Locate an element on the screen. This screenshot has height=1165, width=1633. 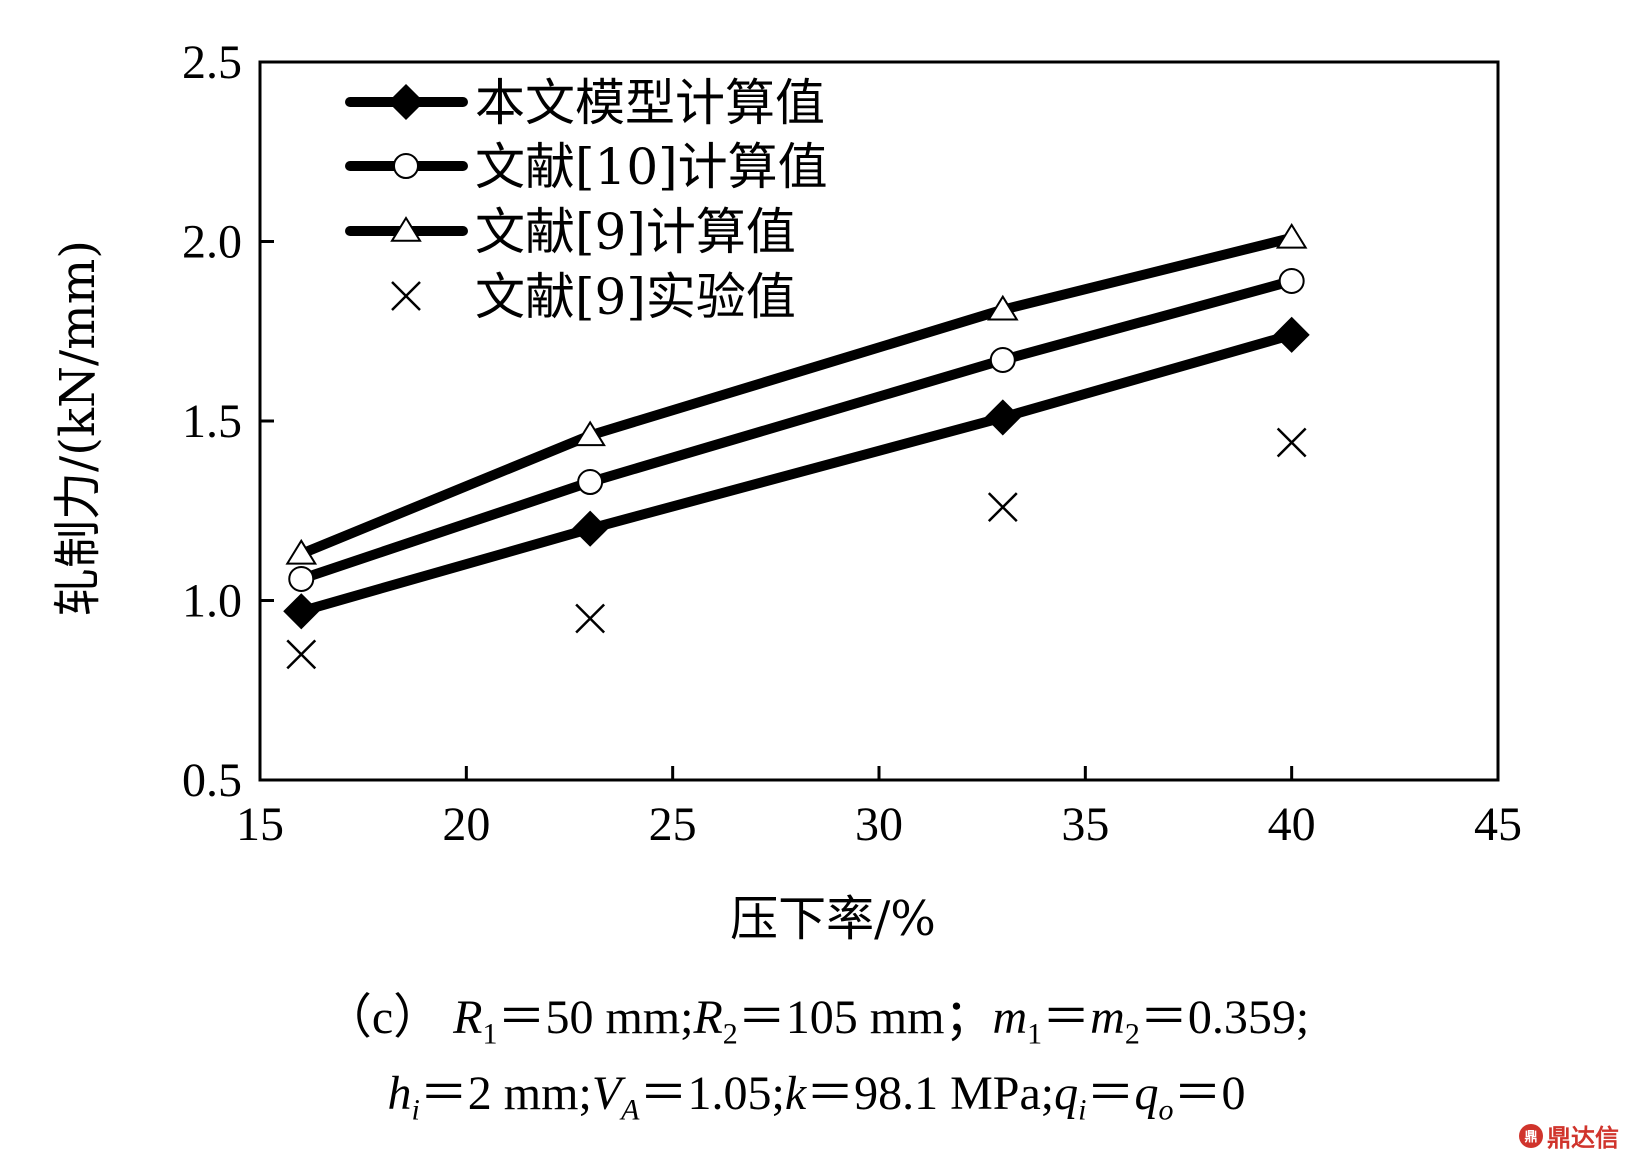
caption-segment: （c） is located at coordinates (388, 1017).